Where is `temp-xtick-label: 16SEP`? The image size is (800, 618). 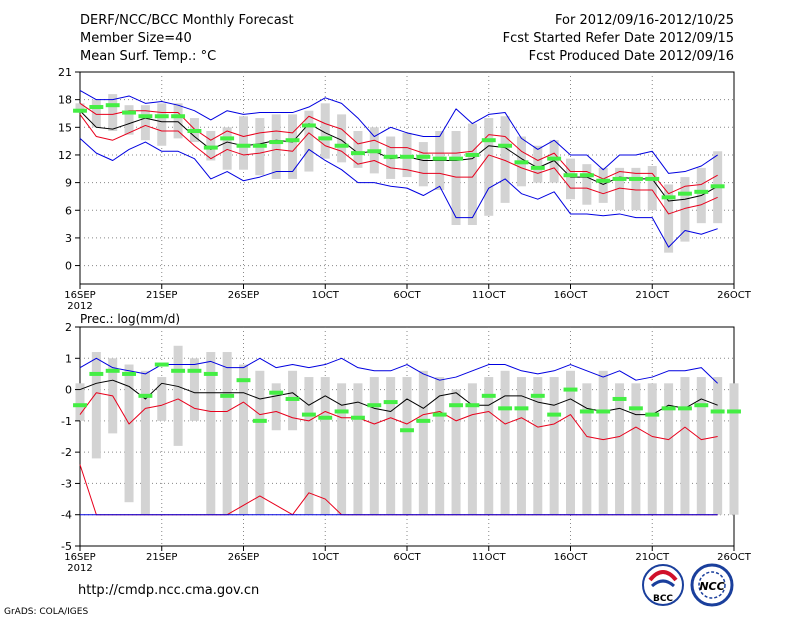
temp-xtick-label: 16SEP is located at coordinates (79, 295).